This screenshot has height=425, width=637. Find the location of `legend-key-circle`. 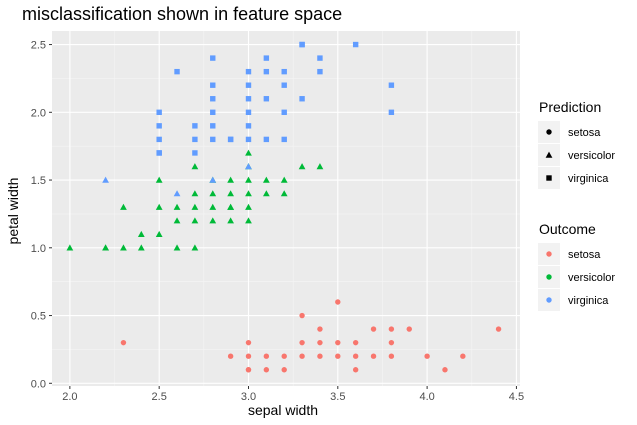

legend-key-circle is located at coordinates (549, 132).